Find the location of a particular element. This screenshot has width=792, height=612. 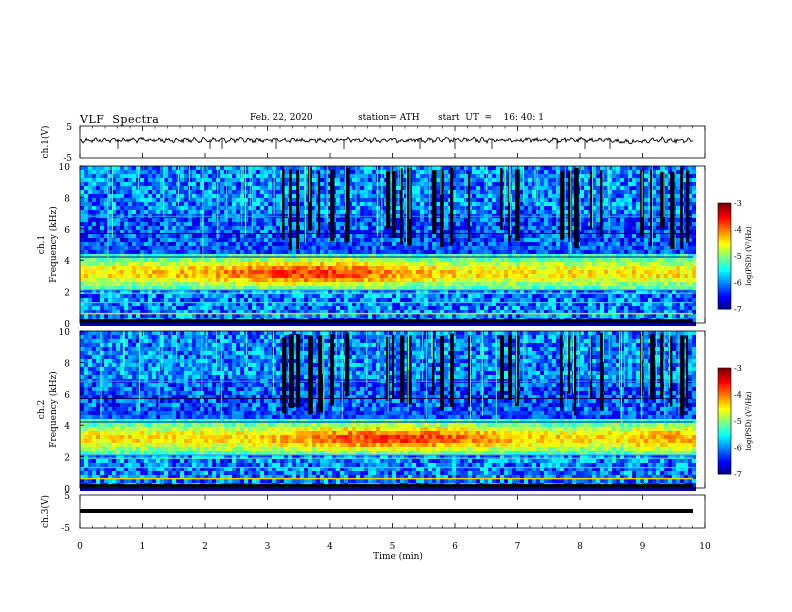

ch1-ytick-5: 5 is located at coordinates (69, 128).